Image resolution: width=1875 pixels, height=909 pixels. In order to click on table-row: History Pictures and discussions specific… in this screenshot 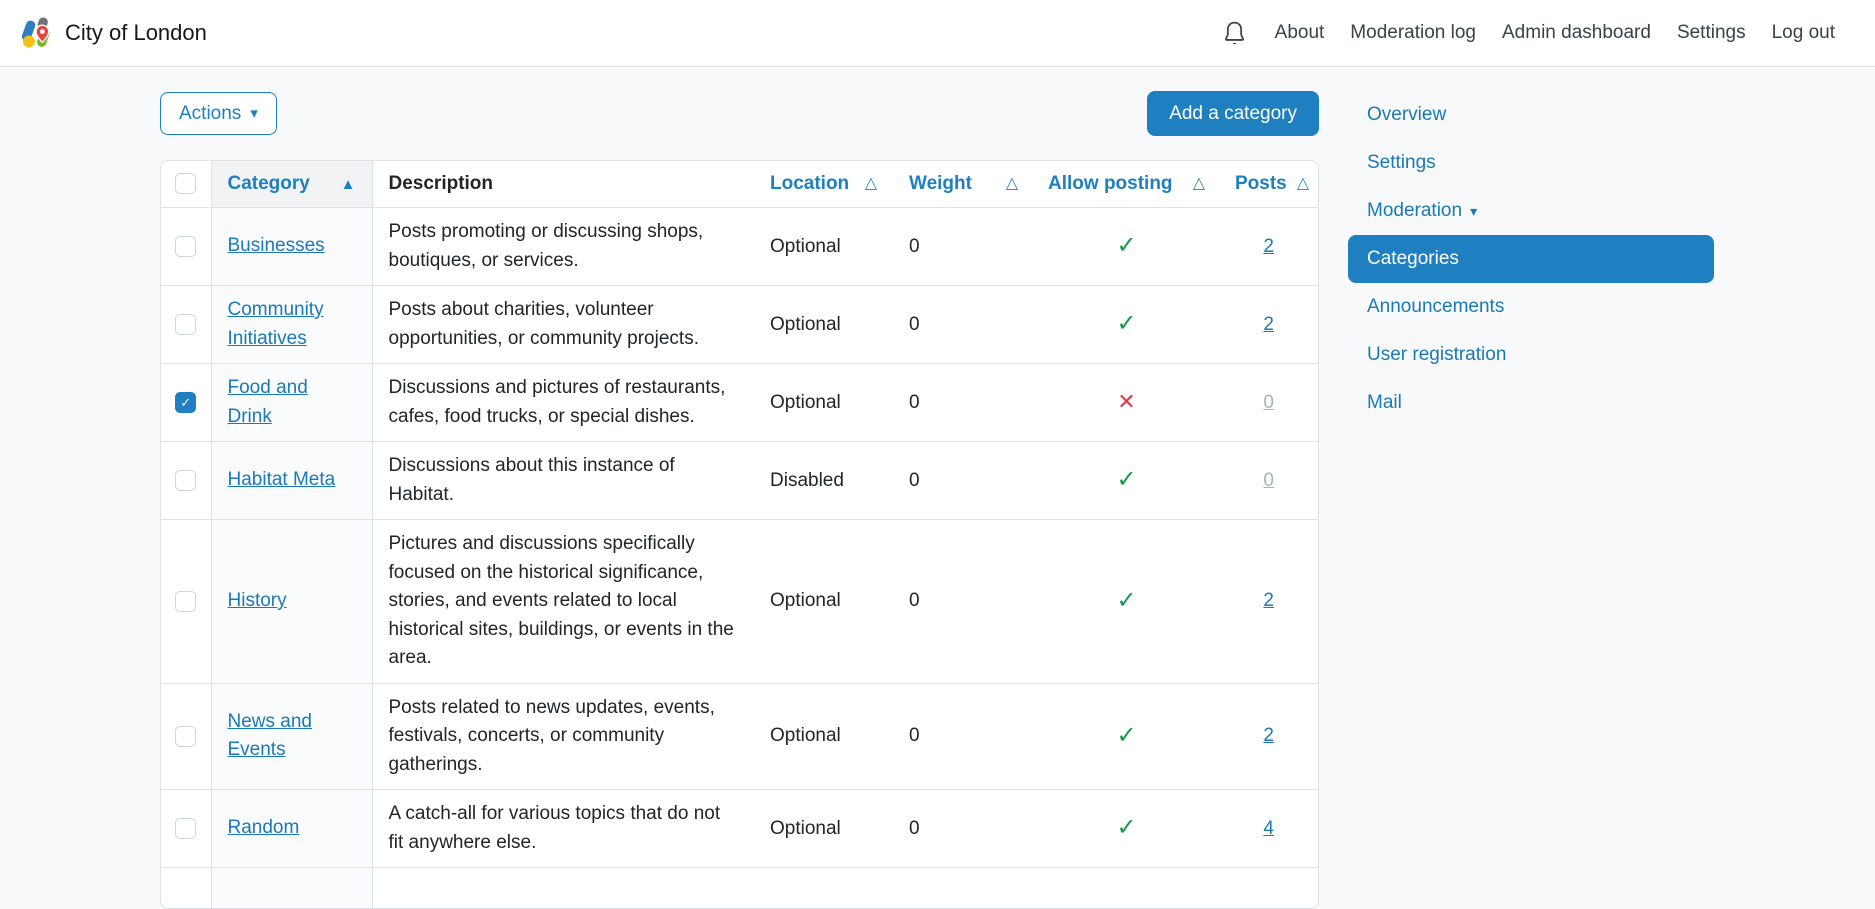, I will do `click(739, 601)`.